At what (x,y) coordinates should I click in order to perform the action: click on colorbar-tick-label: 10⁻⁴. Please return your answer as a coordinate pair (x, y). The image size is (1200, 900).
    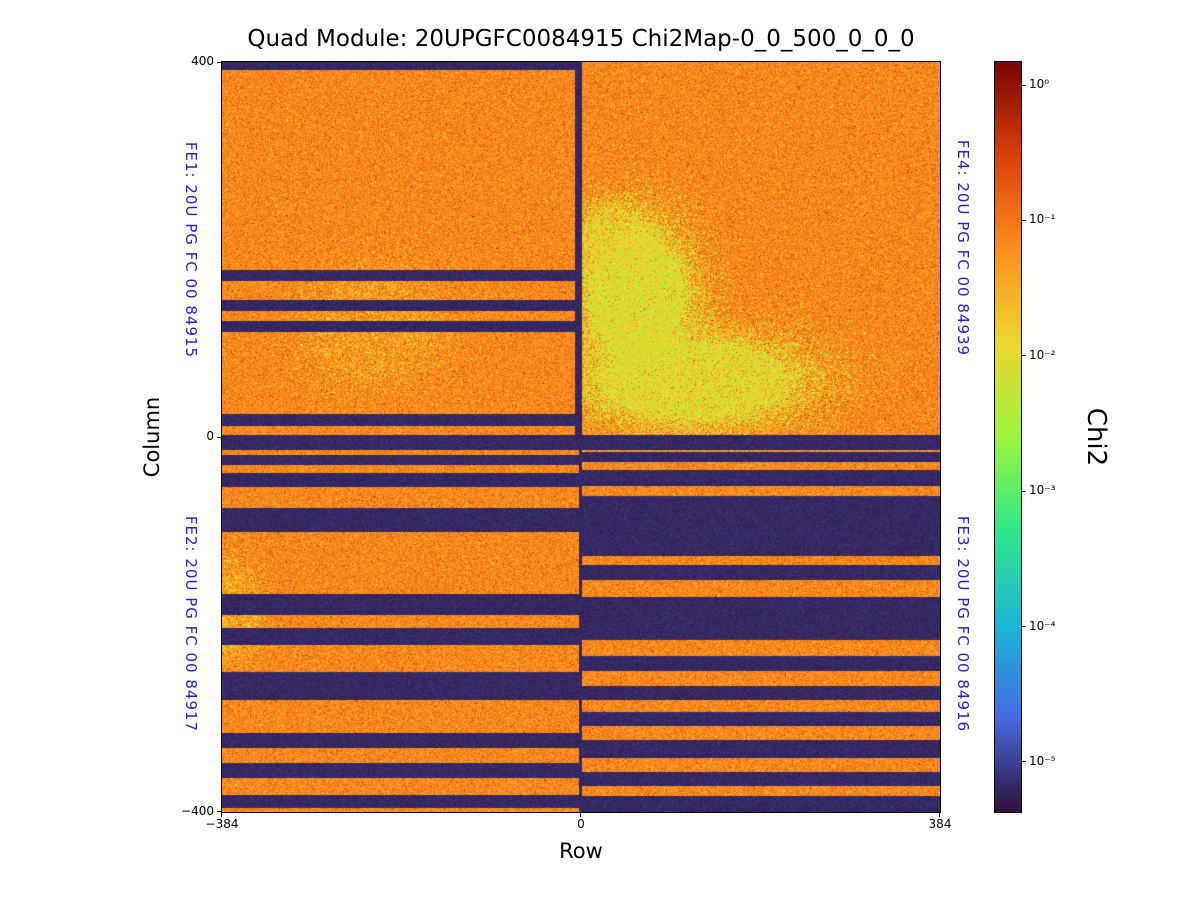
    Looking at the image, I should click on (1042, 625).